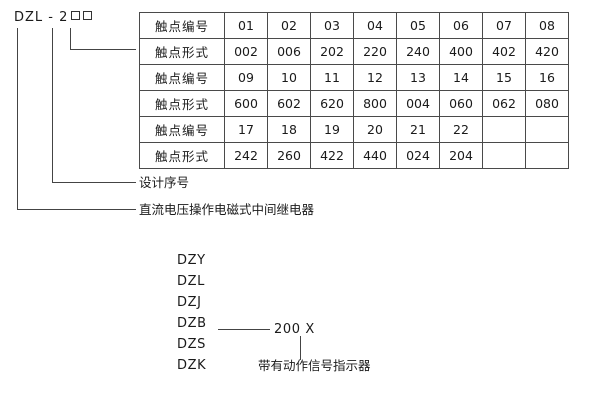 The height and width of the screenshot is (400, 600). I want to click on table-row: 触点编号 17 18 19 20 21 22, so click(354, 129).